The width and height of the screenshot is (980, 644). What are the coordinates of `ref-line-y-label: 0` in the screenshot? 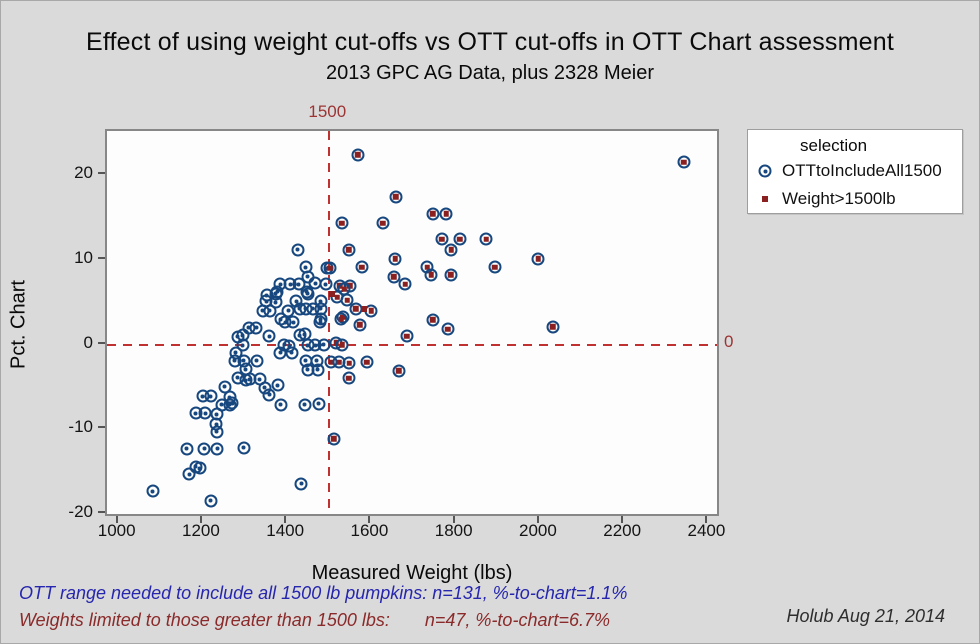 It's located at (729, 341).